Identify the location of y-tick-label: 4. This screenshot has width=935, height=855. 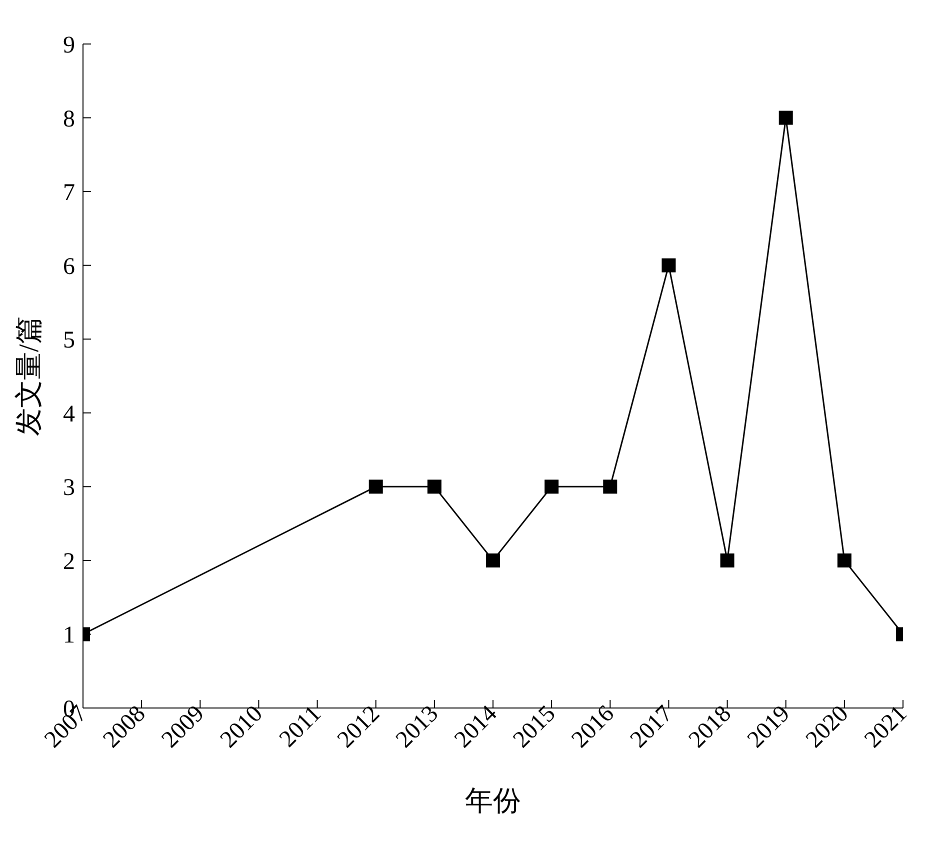
(69, 414).